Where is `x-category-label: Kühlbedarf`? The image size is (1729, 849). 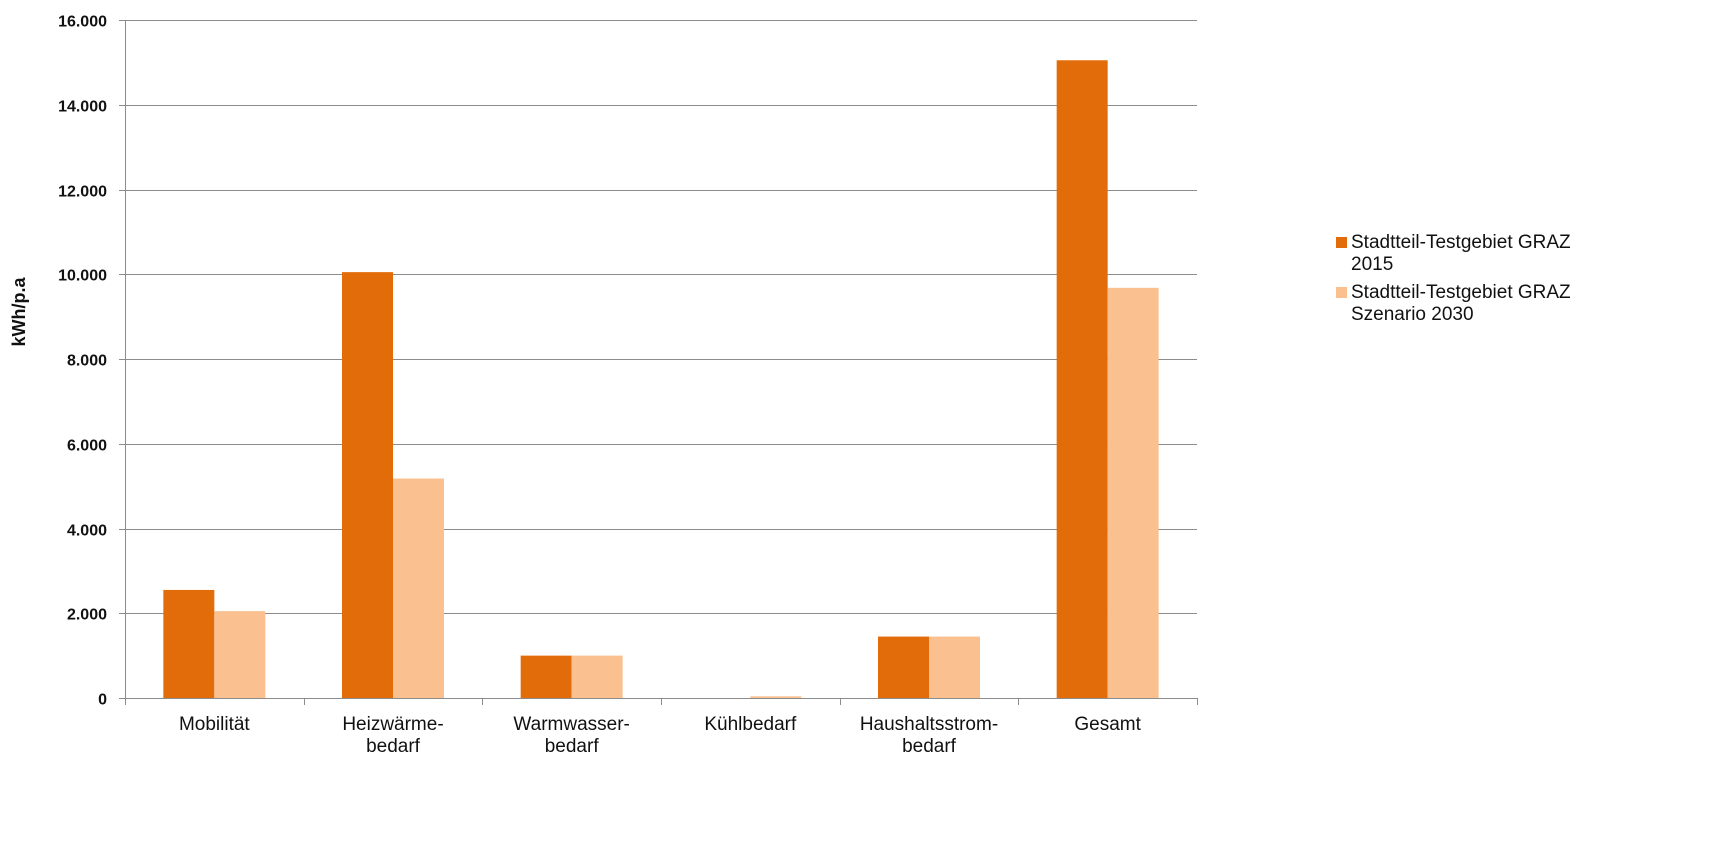 x-category-label: Kühlbedarf is located at coordinates (750, 724).